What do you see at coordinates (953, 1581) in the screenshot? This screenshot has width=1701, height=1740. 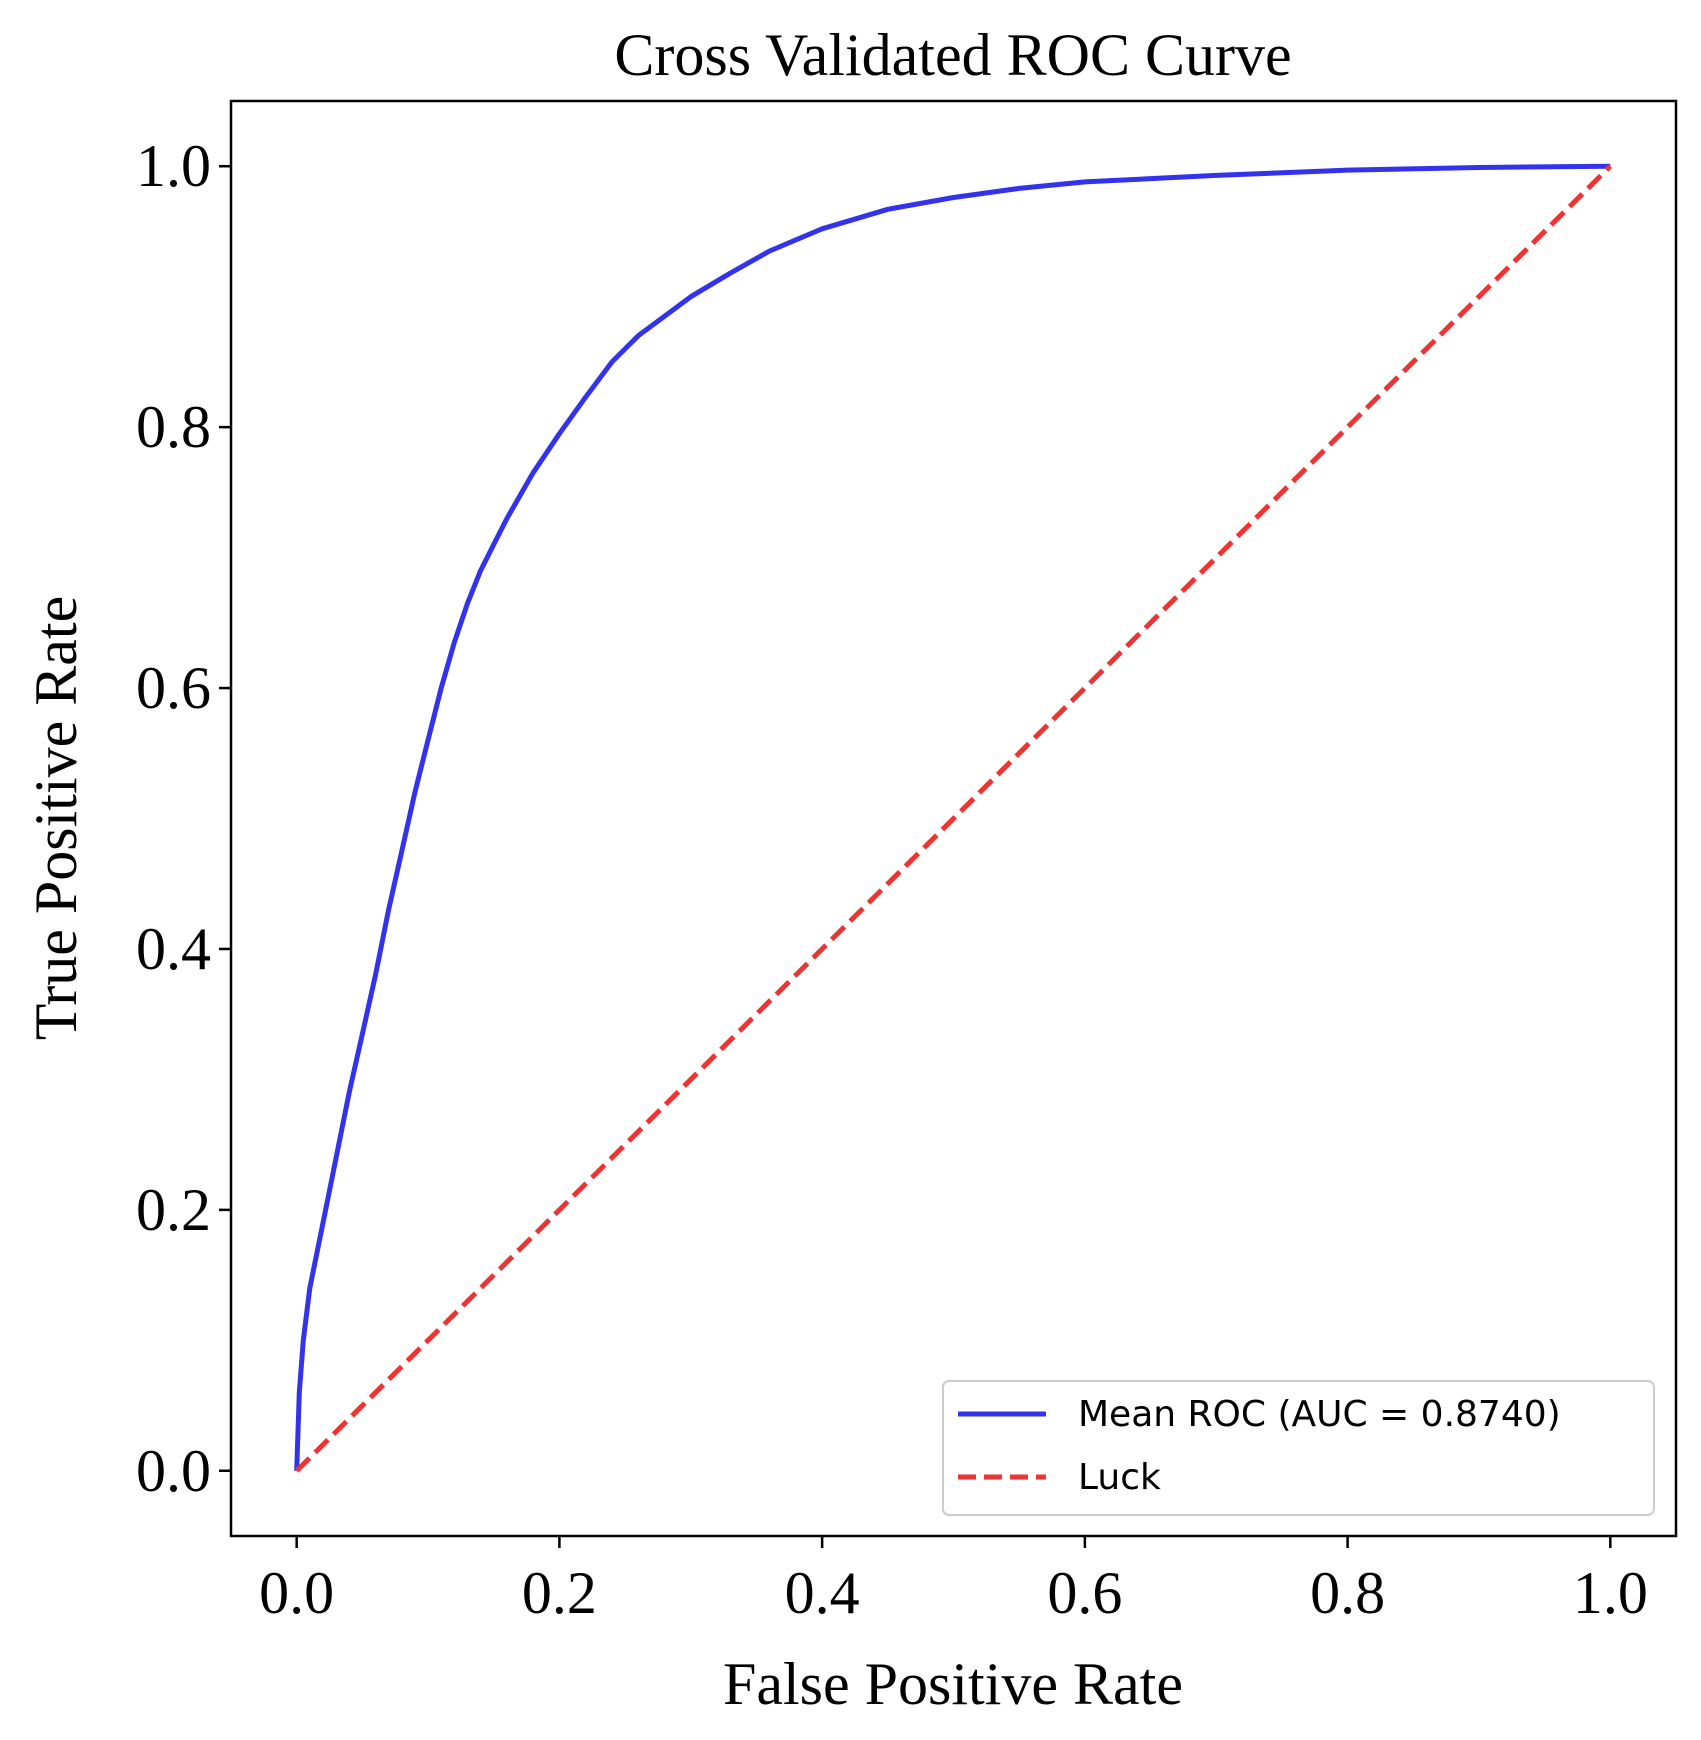 I see `x-axis: 0.0 0.2 0.4 0.6 0.8 1.0` at bounding box center [953, 1581].